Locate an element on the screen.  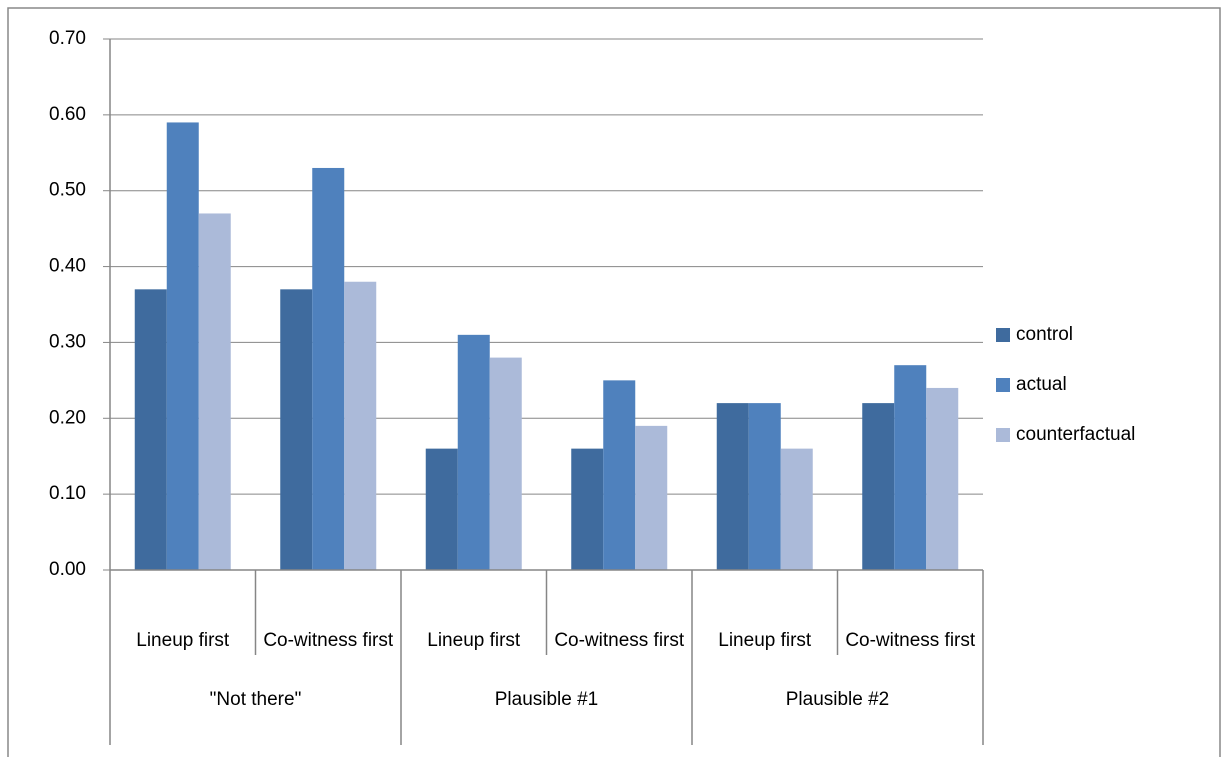
y-tick-label: 0.40 is located at coordinates (67, 266).